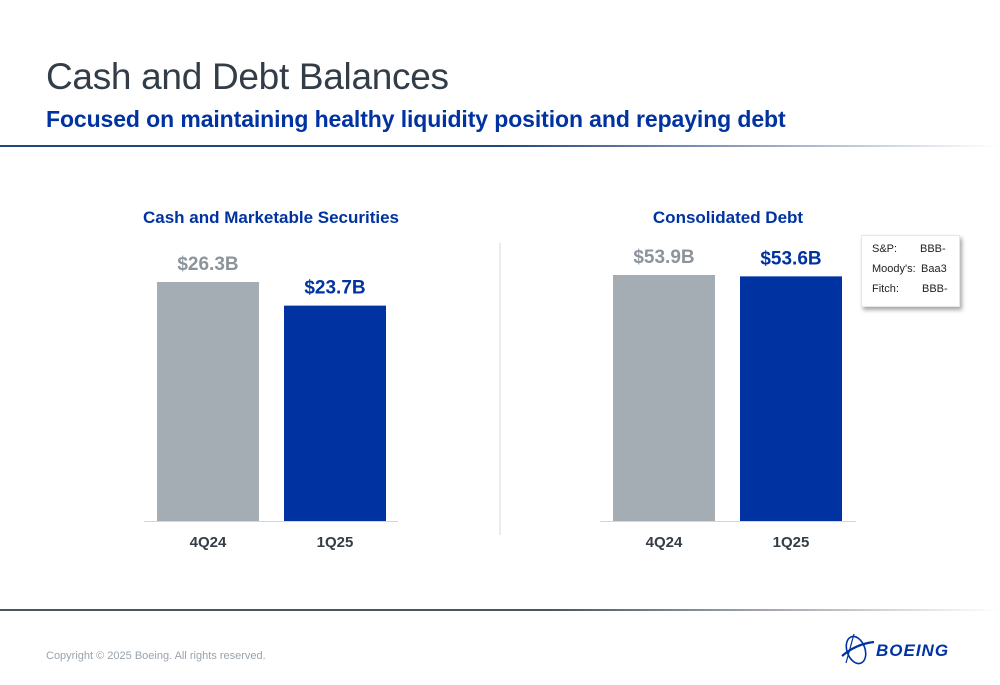  What do you see at coordinates (885, 249) in the screenshot?
I see `rating-agency-label: S&P:` at bounding box center [885, 249].